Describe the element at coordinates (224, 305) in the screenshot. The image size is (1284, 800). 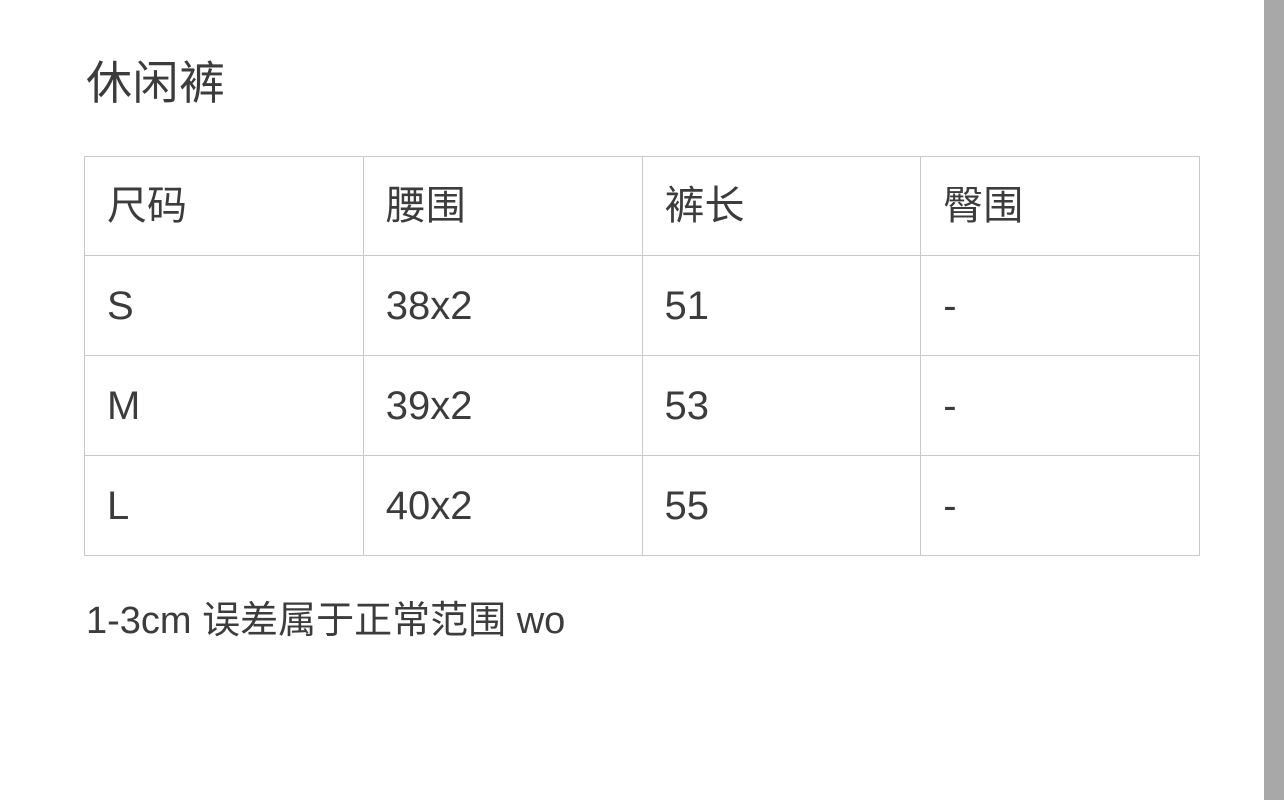
I see `cell-size: S` at that location.